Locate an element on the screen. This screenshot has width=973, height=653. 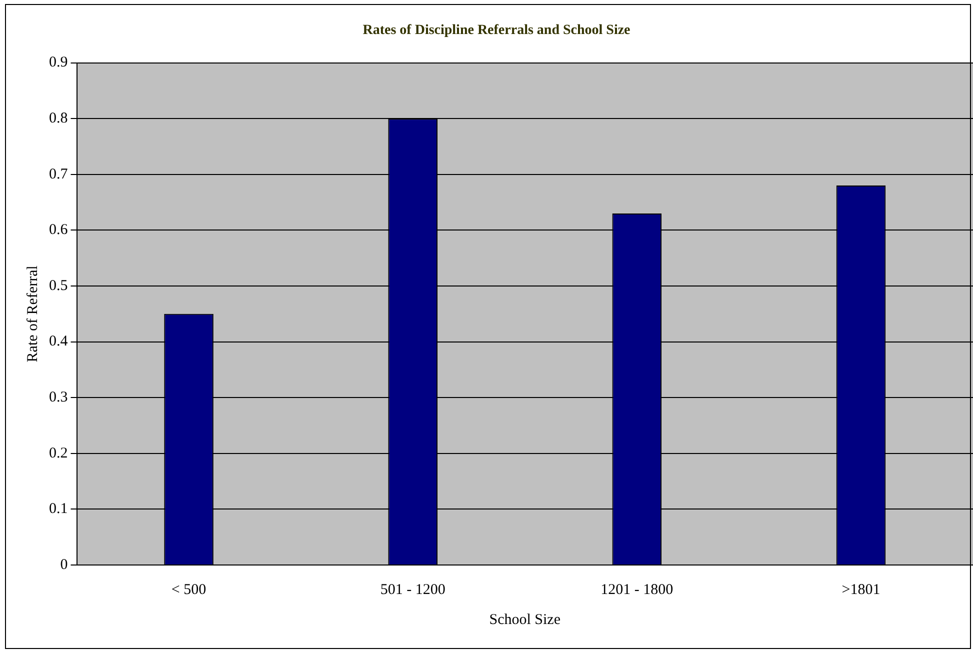
y-tick-label: 0.1 is located at coordinates (58, 509).